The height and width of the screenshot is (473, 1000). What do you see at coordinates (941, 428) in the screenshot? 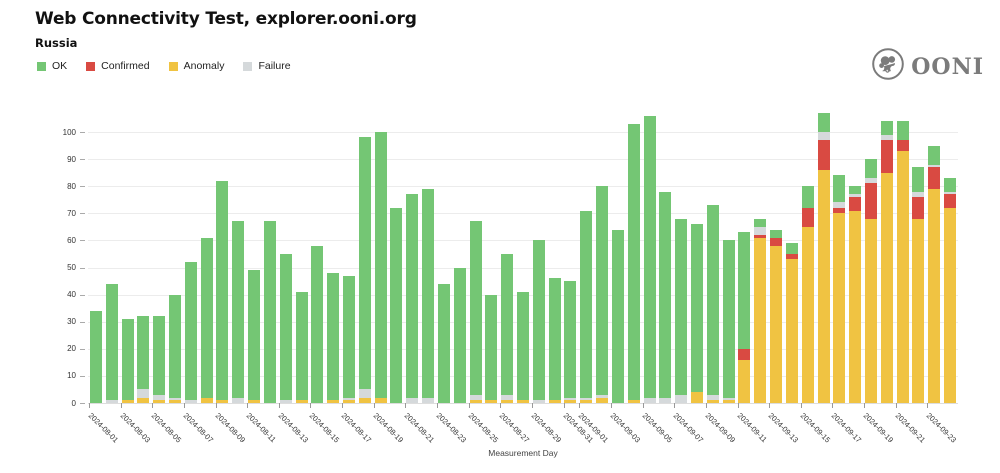
I see `x-tick-label: 2024-09-23` at bounding box center [941, 428].